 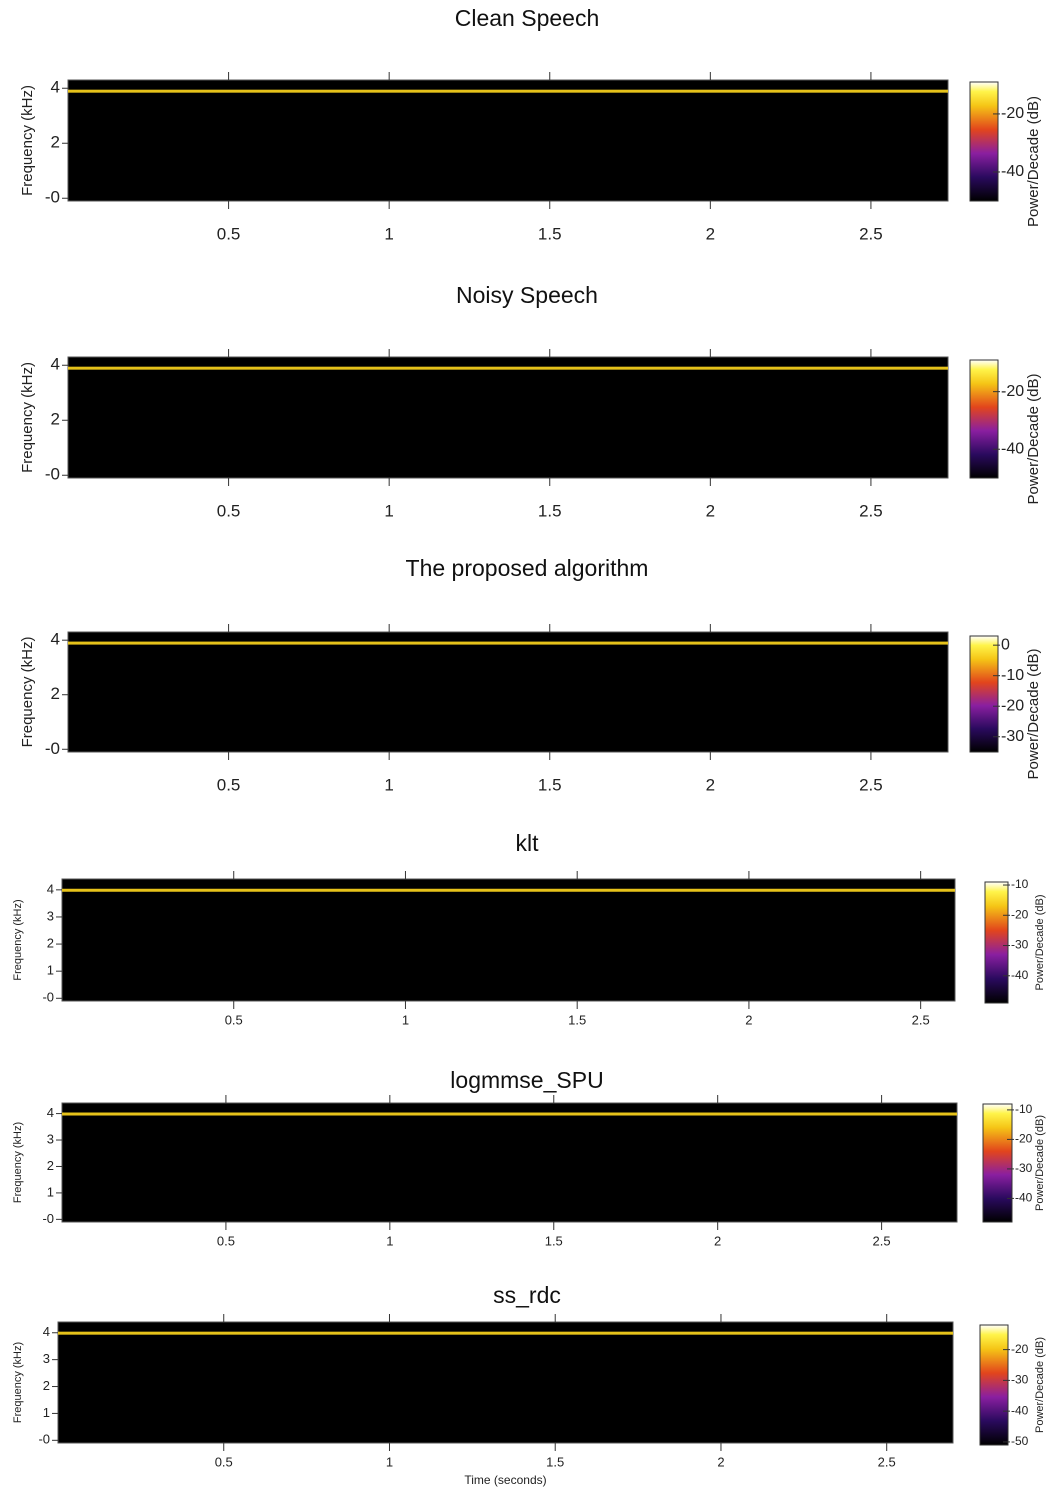 What do you see at coordinates (526, 1080) in the screenshot?
I see `chart-title: logmmse_SPU` at bounding box center [526, 1080].